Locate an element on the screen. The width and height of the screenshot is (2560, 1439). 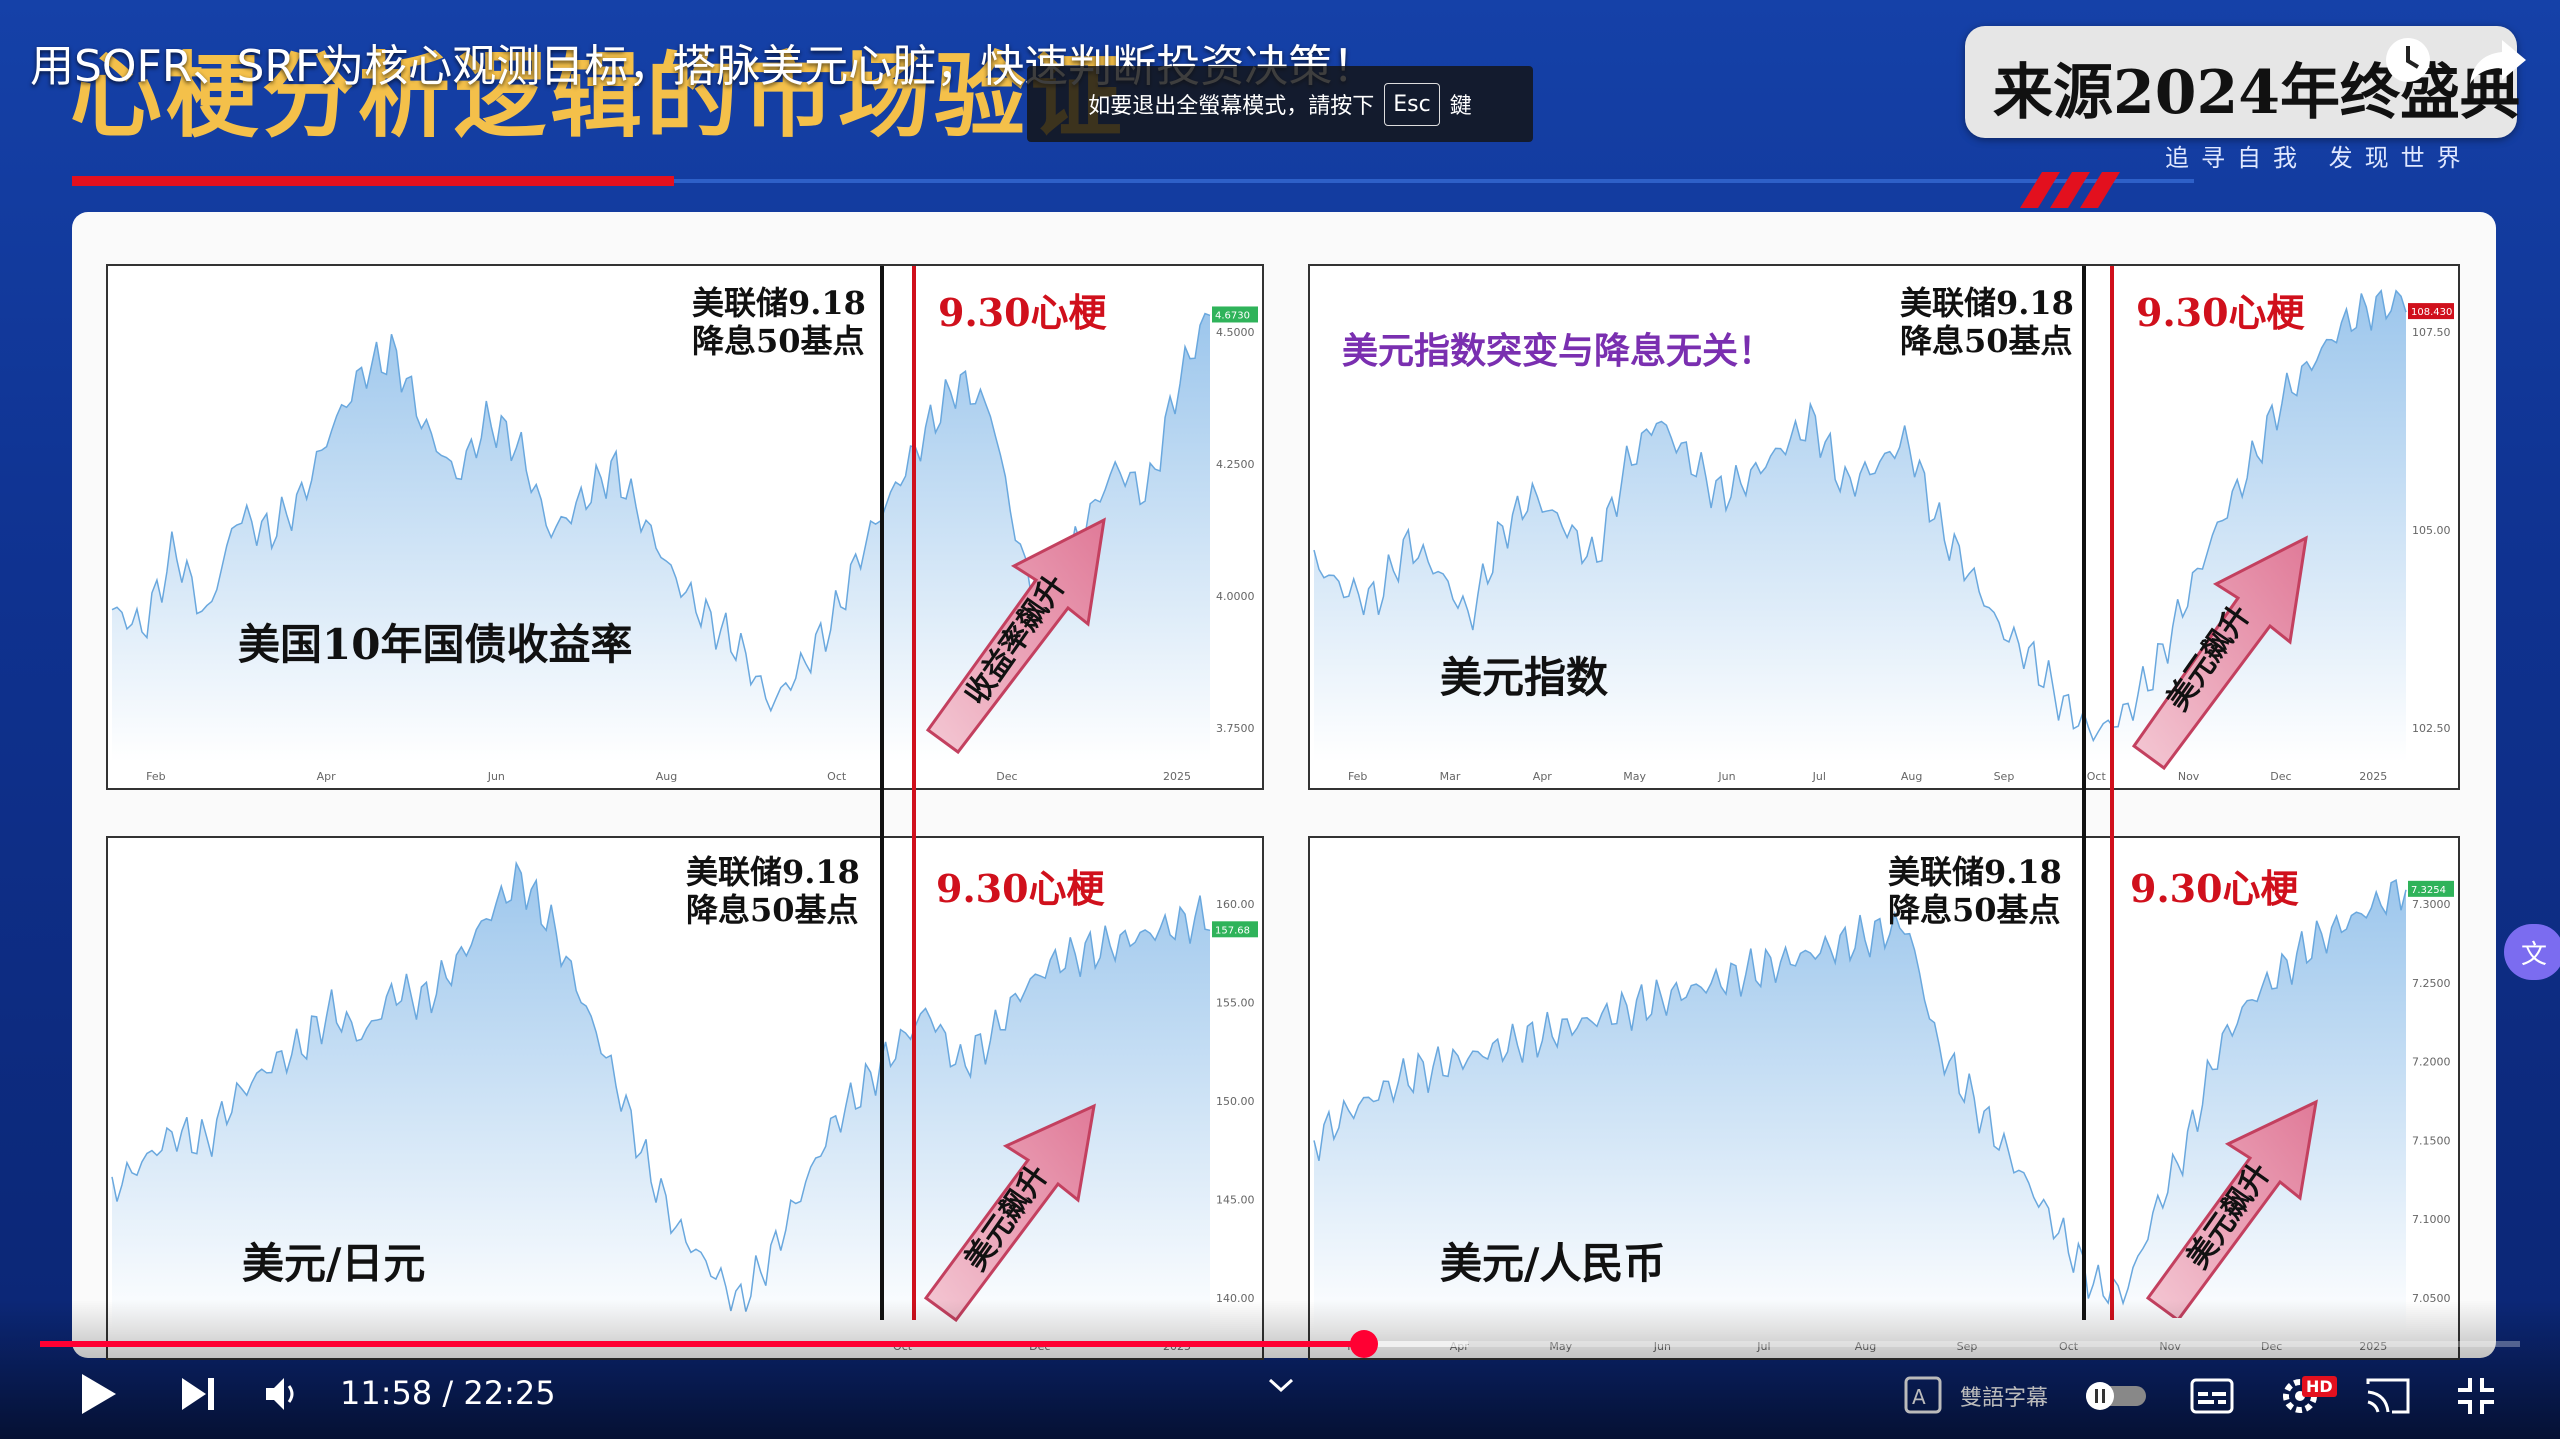
exit-fullscreen-icon is located at coordinates (2476, 1396).